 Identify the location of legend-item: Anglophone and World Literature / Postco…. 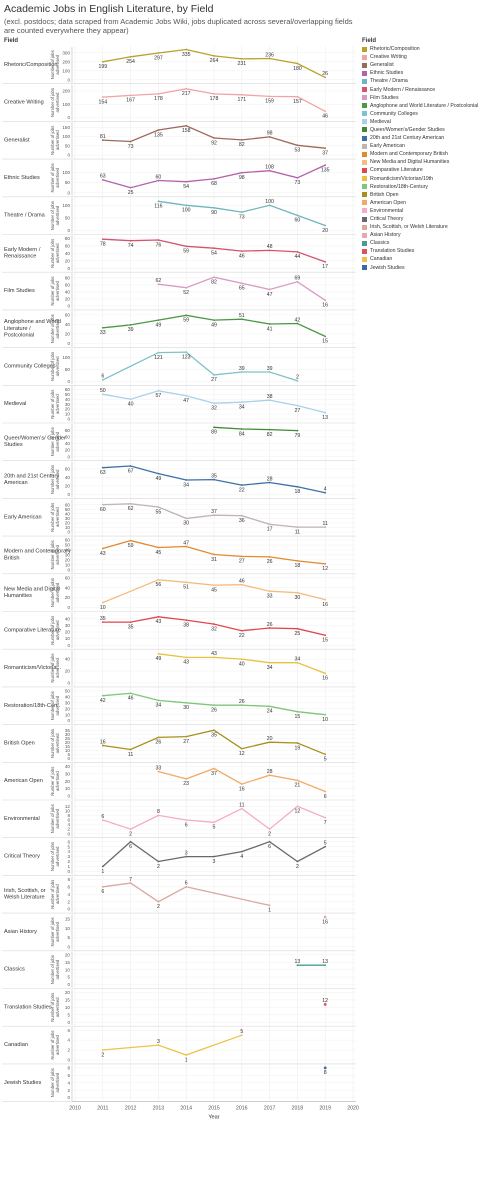
(420, 106).